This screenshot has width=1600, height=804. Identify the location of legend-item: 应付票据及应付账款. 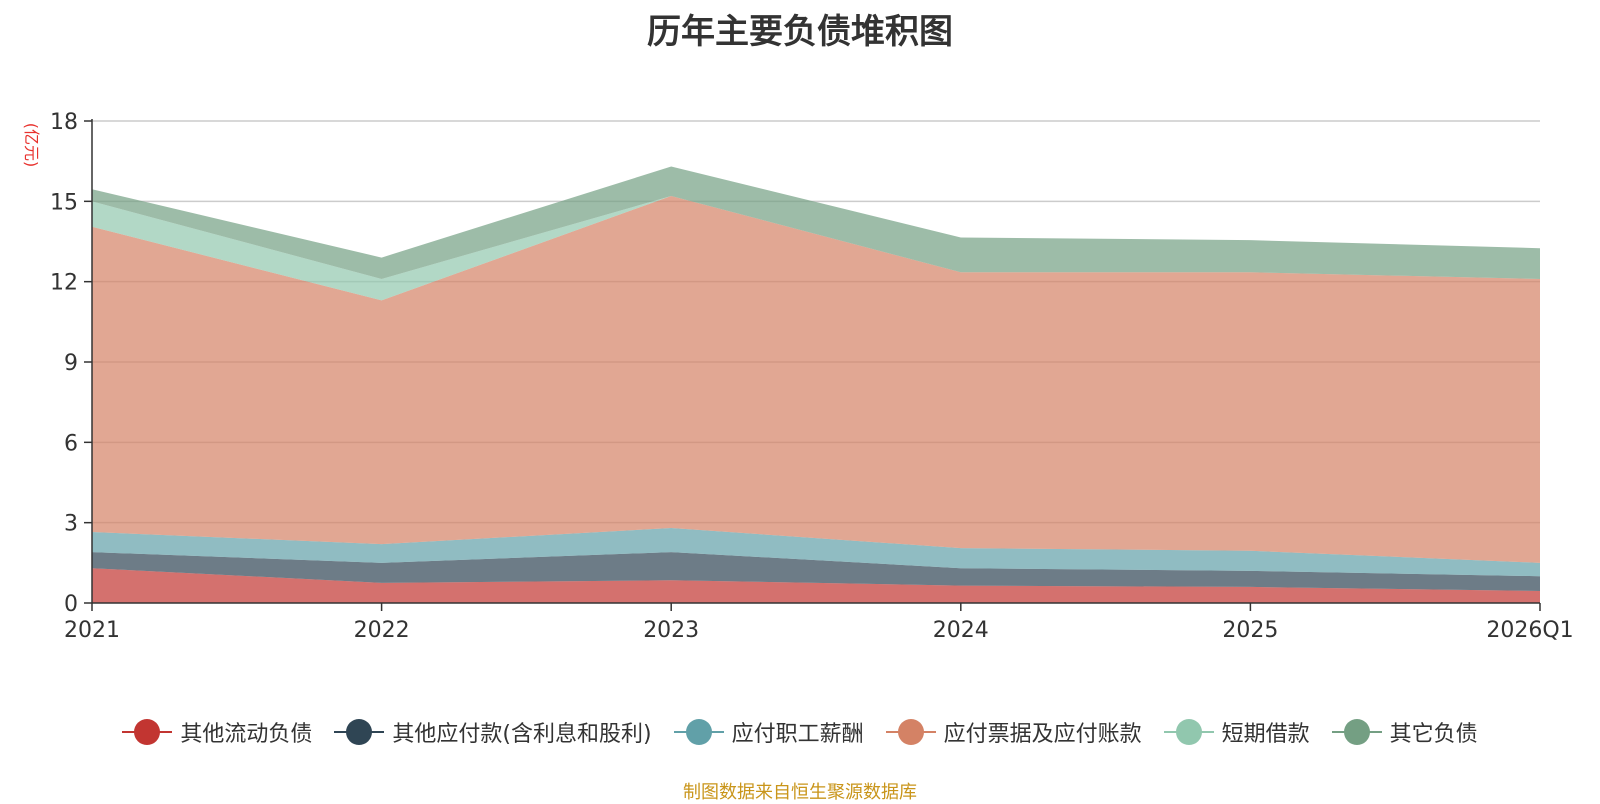
(1013, 732).